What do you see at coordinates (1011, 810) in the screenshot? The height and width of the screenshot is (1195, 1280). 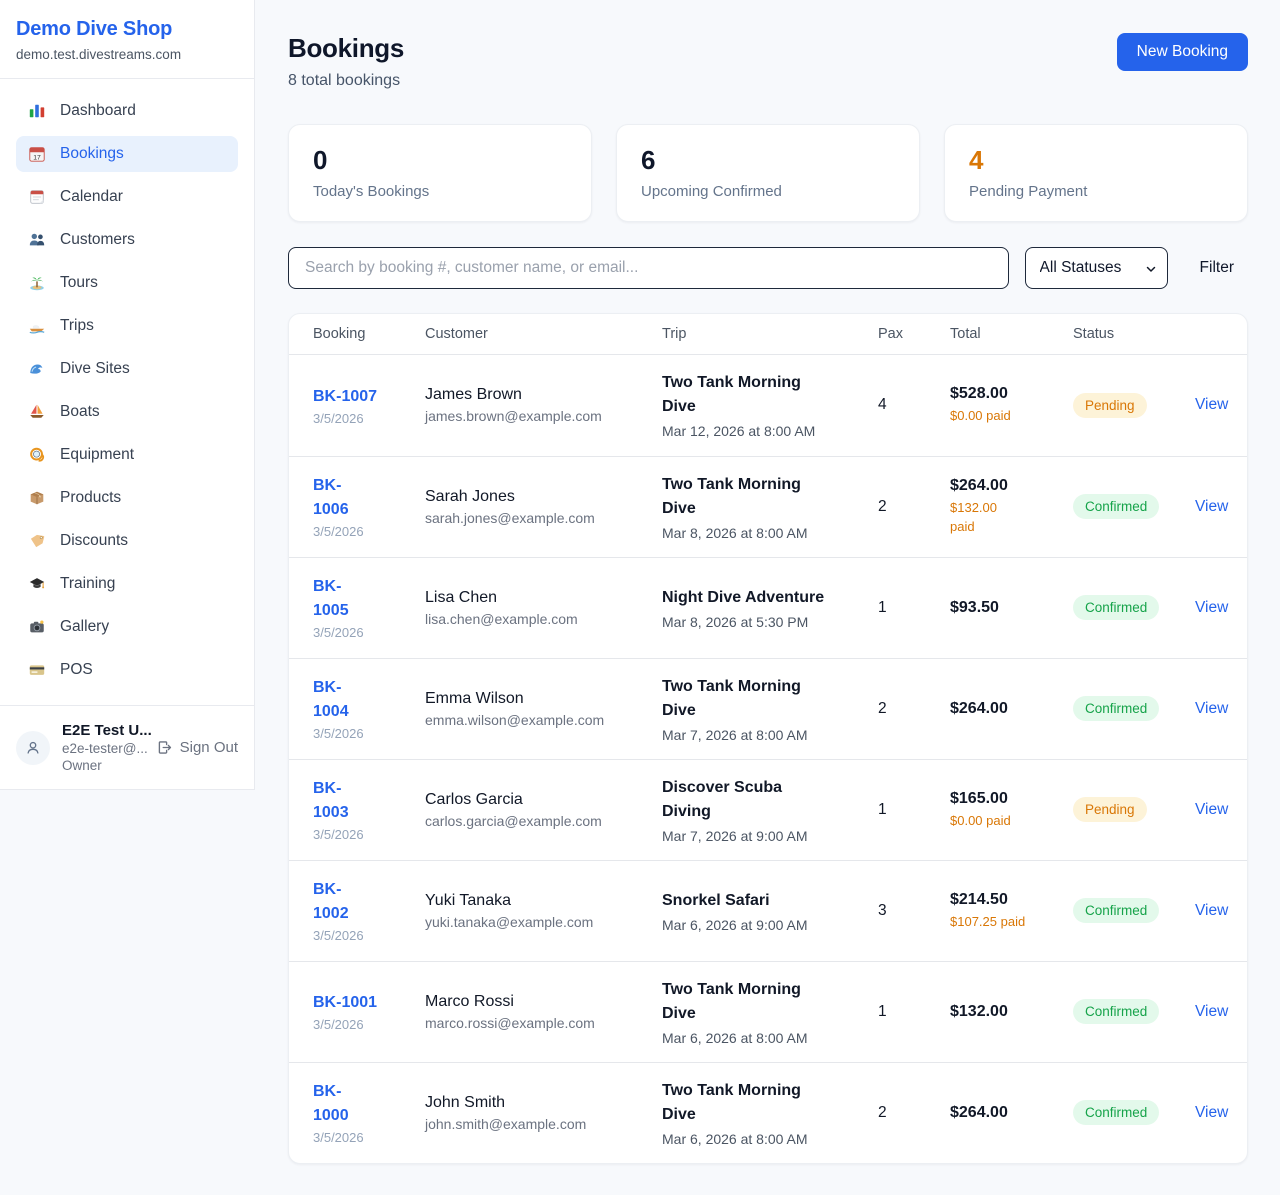 I see `total-cell: $165.00 $0.00 paid` at bounding box center [1011, 810].